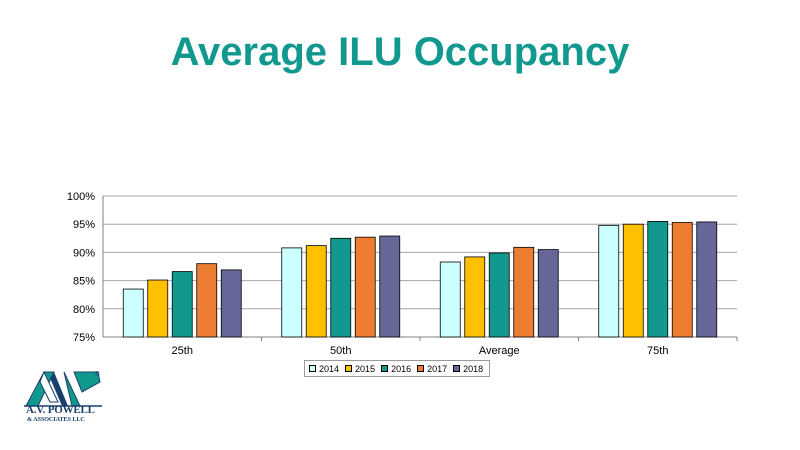 The height and width of the screenshot is (450, 800). What do you see at coordinates (365, 368) in the screenshot?
I see `legend-label: 2015` at bounding box center [365, 368].